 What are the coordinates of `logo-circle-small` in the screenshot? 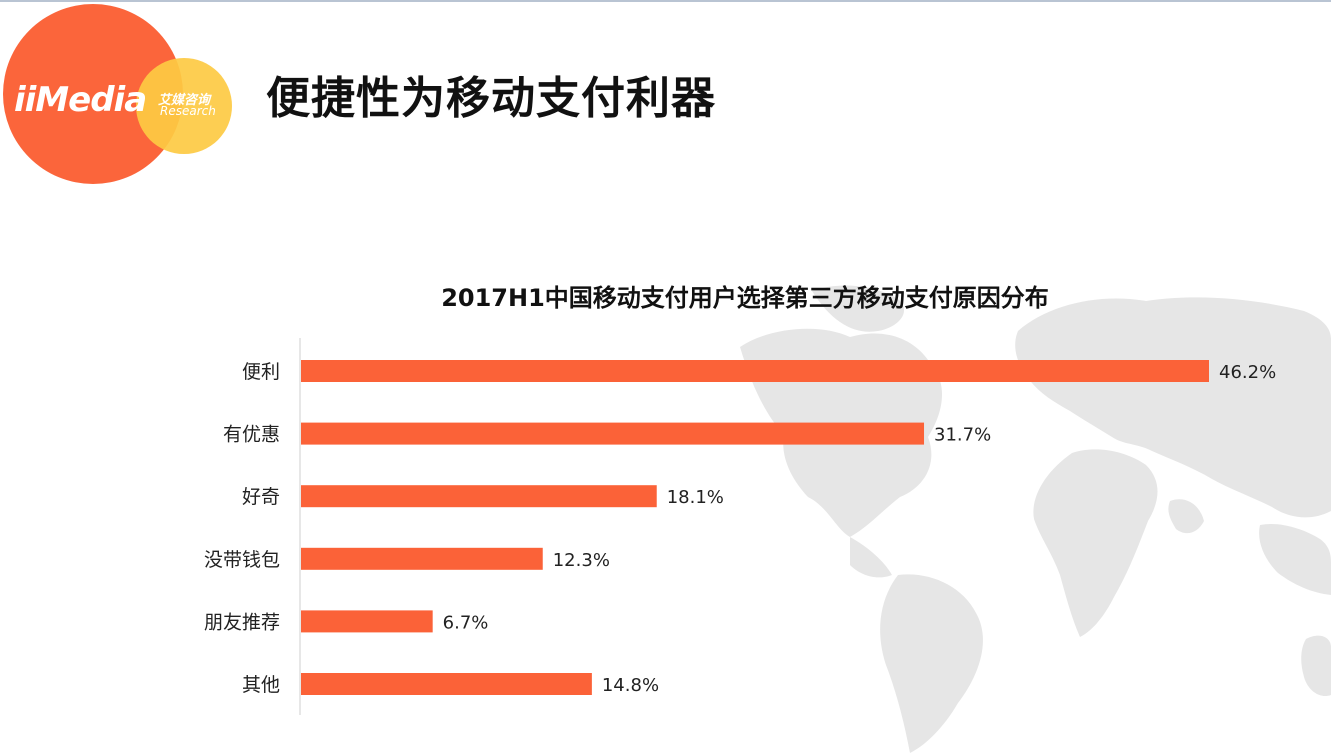 It's located at (184, 106).